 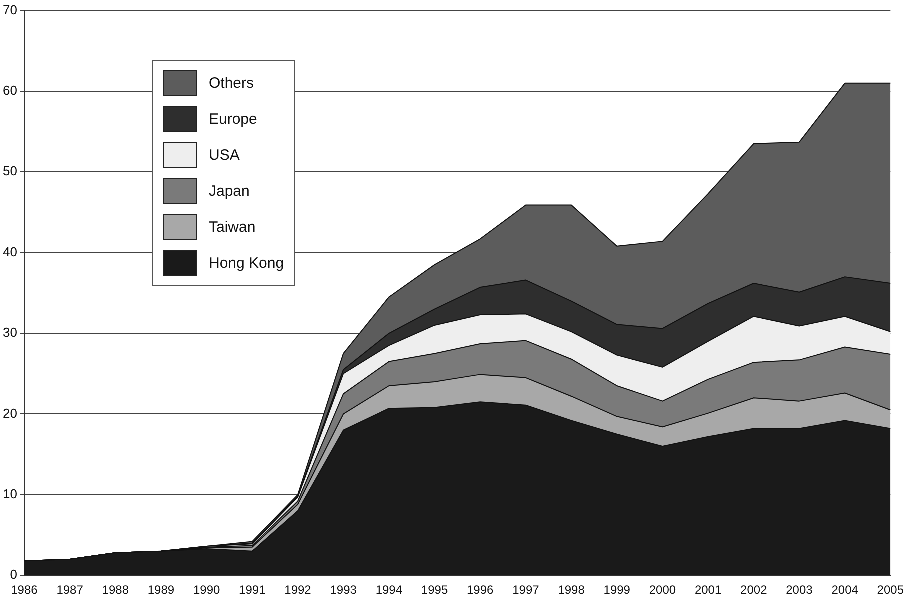 I want to click on x-tick-label: 1997, so click(x=526, y=590).